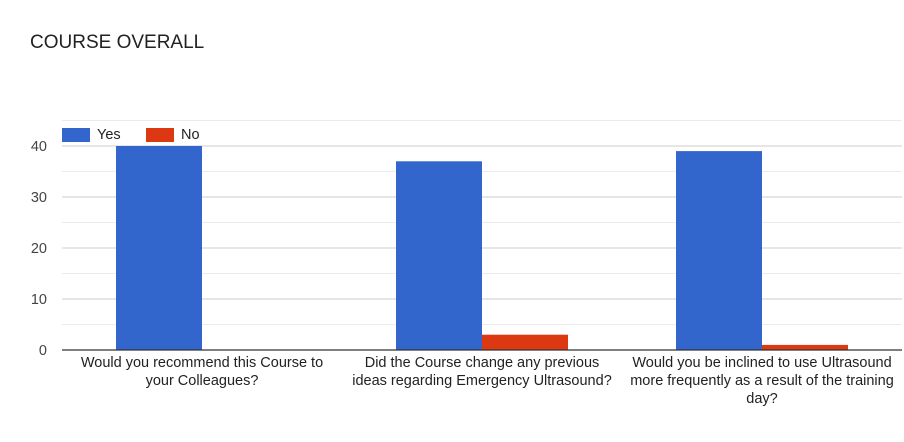 The width and height of the screenshot is (904, 442). What do you see at coordinates (39, 198) in the screenshot?
I see `y-tick-label-30: 30` at bounding box center [39, 198].